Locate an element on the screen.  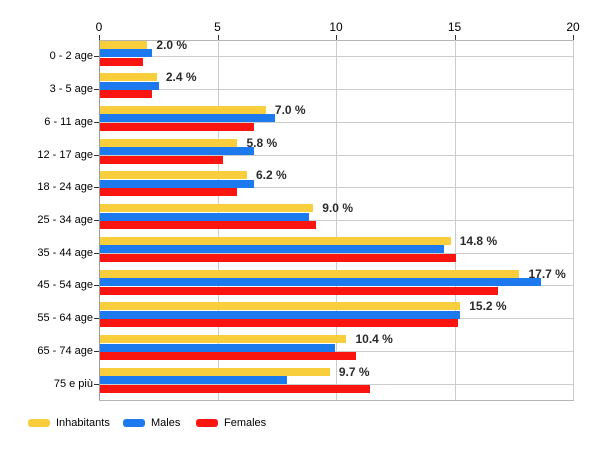
category-label: 18 - 24 age is located at coordinates (65, 187).